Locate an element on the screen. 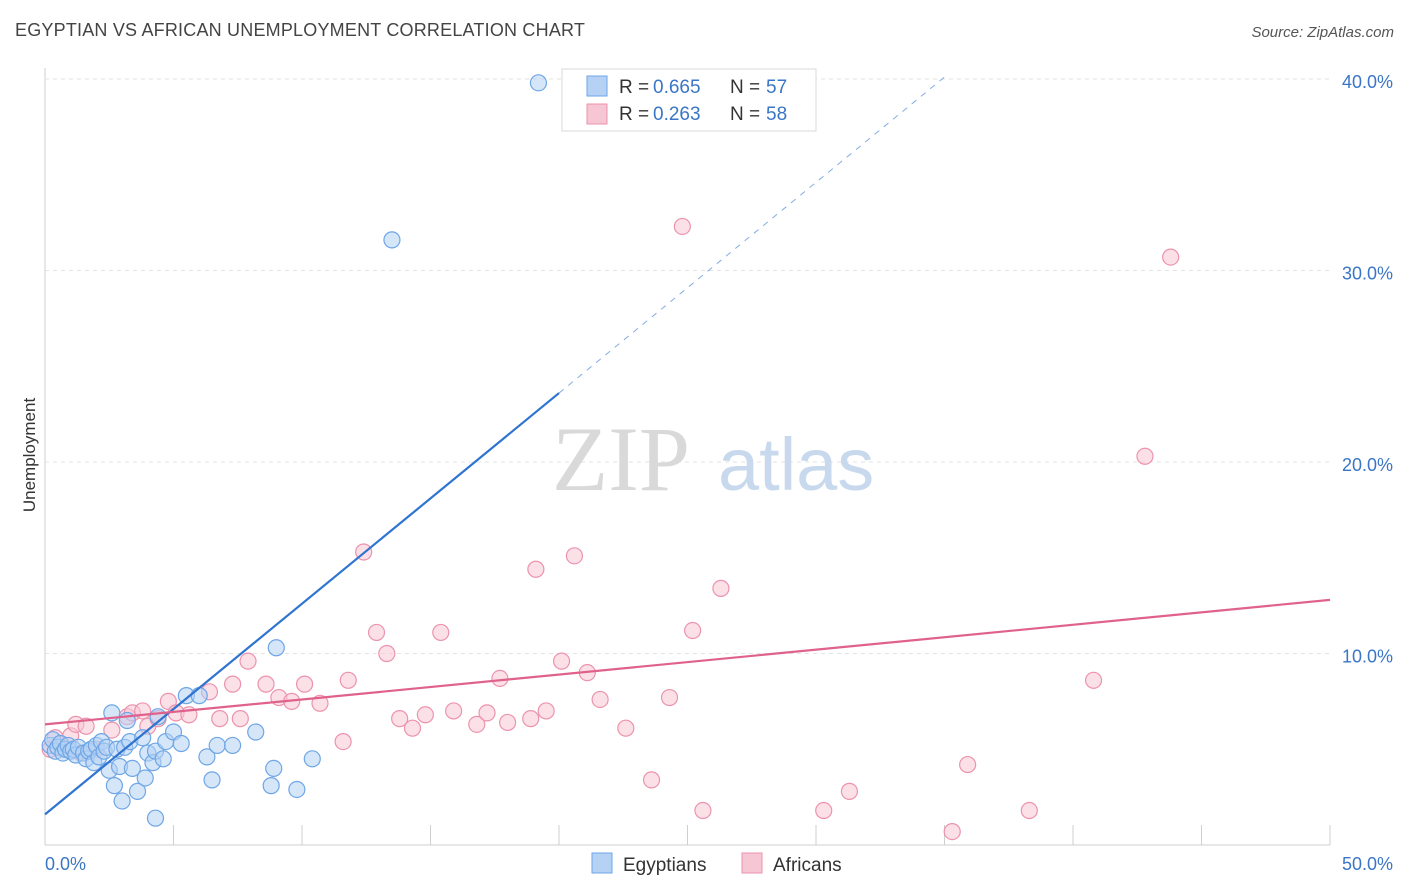 The width and height of the screenshot is (1406, 892). y-tick-label: 10.0% is located at coordinates (1367, 657).